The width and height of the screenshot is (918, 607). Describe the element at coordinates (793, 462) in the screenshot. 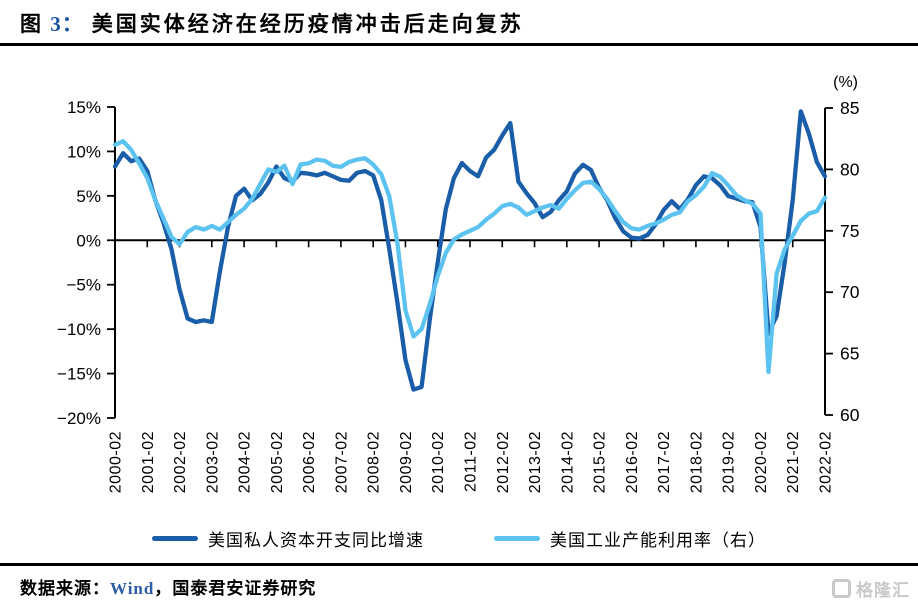

I see `x-tick-label: 2021-02` at that location.